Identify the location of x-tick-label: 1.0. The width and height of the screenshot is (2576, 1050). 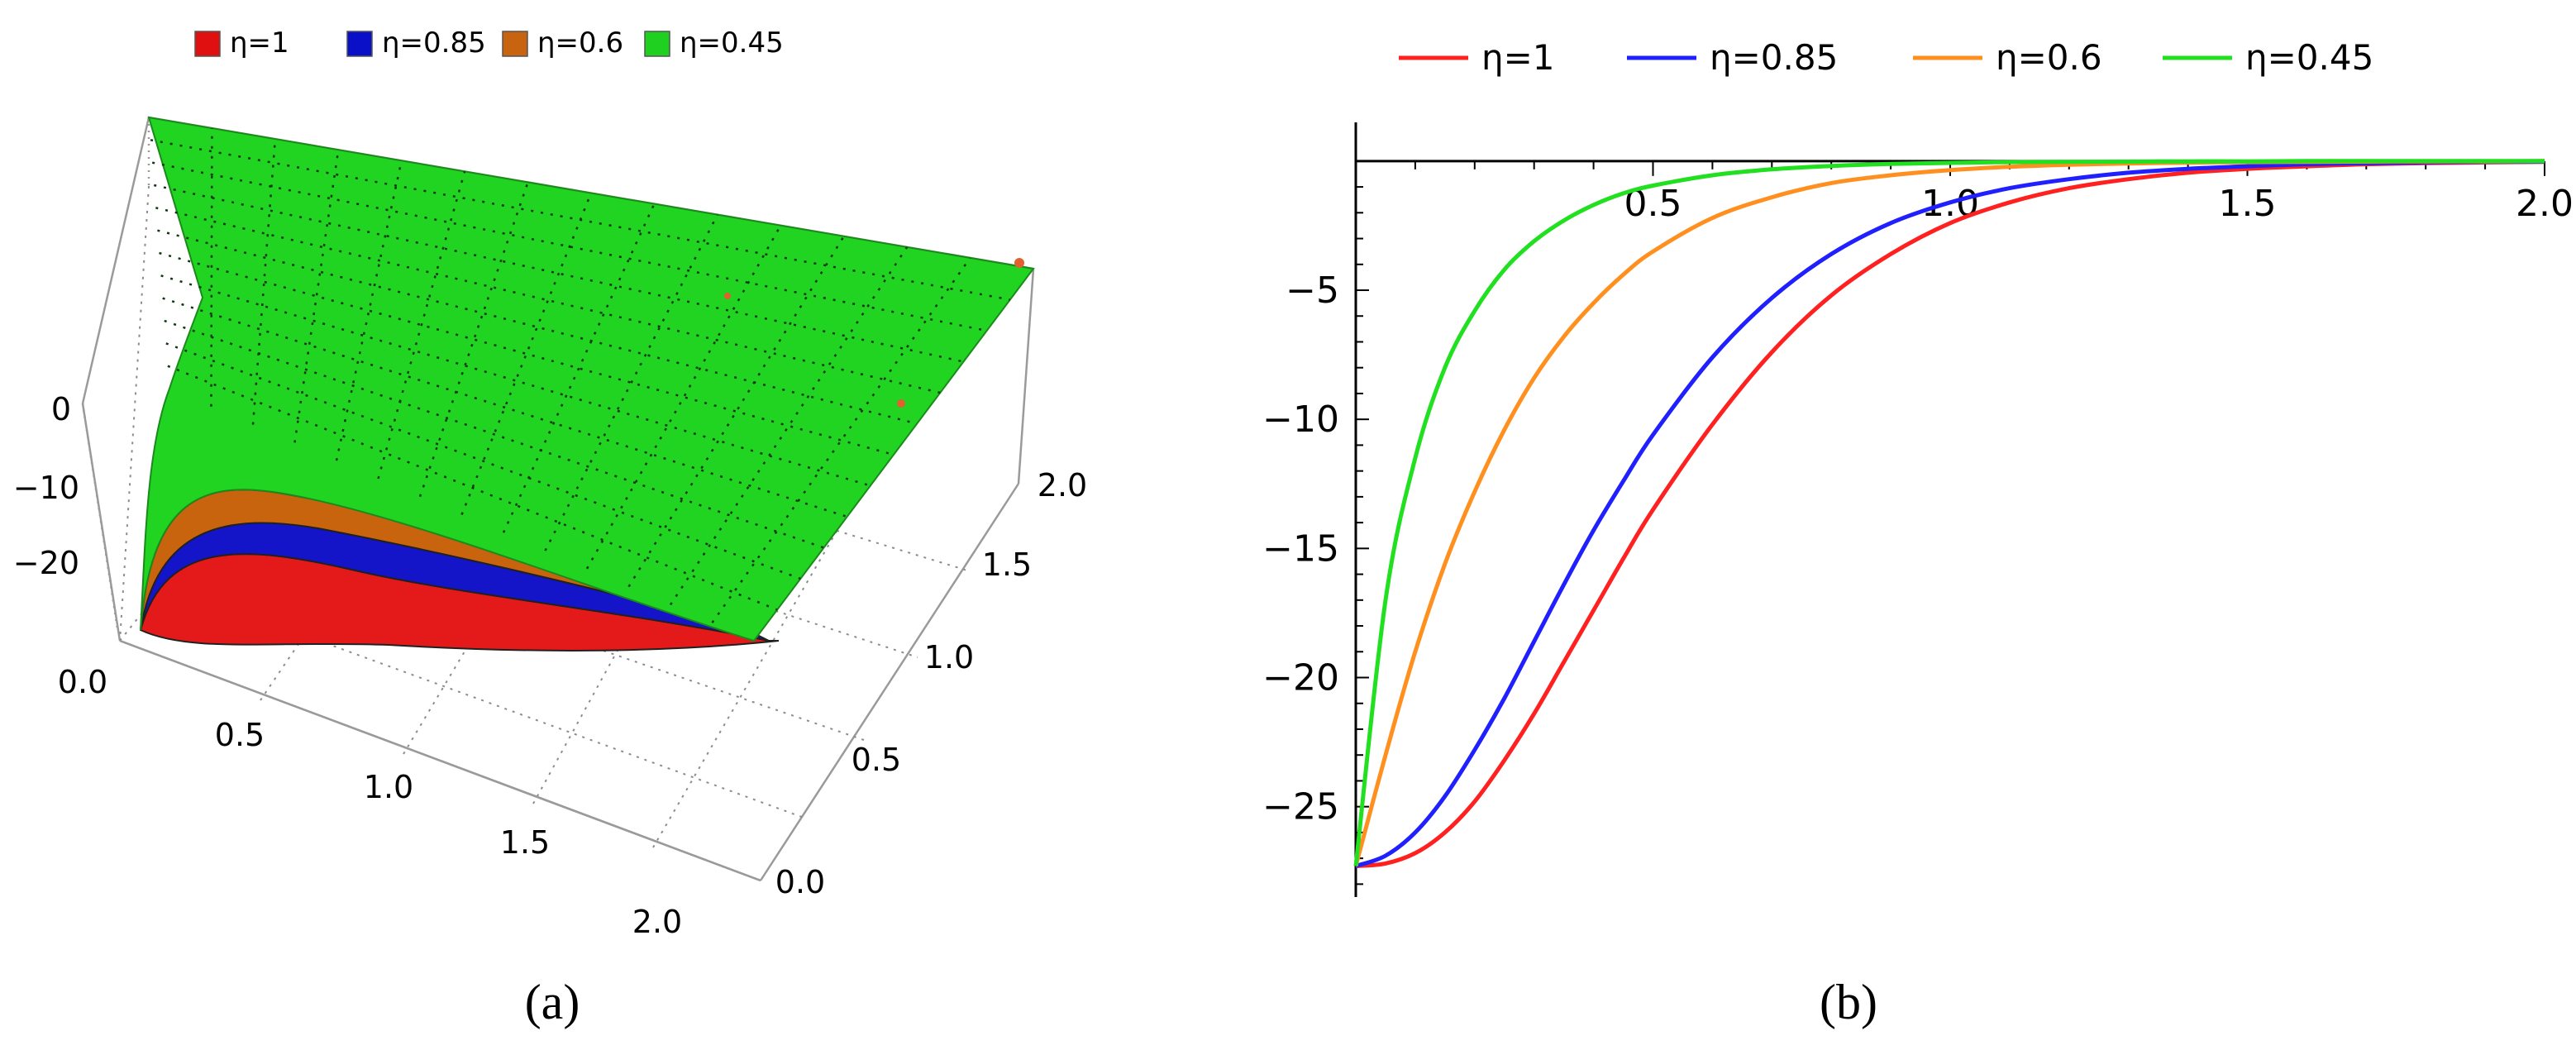
(388, 787).